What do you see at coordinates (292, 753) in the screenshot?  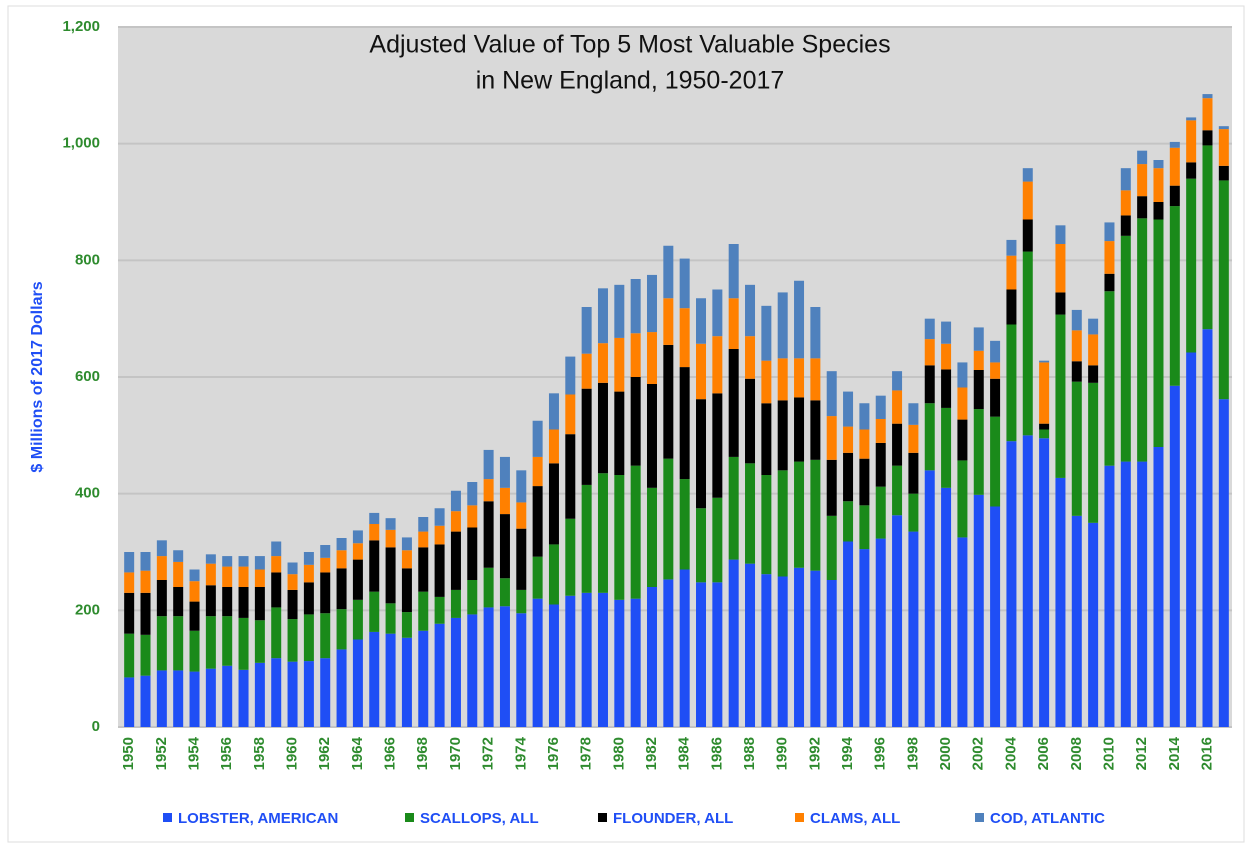 I see `x-tick-label: 1960` at bounding box center [292, 753].